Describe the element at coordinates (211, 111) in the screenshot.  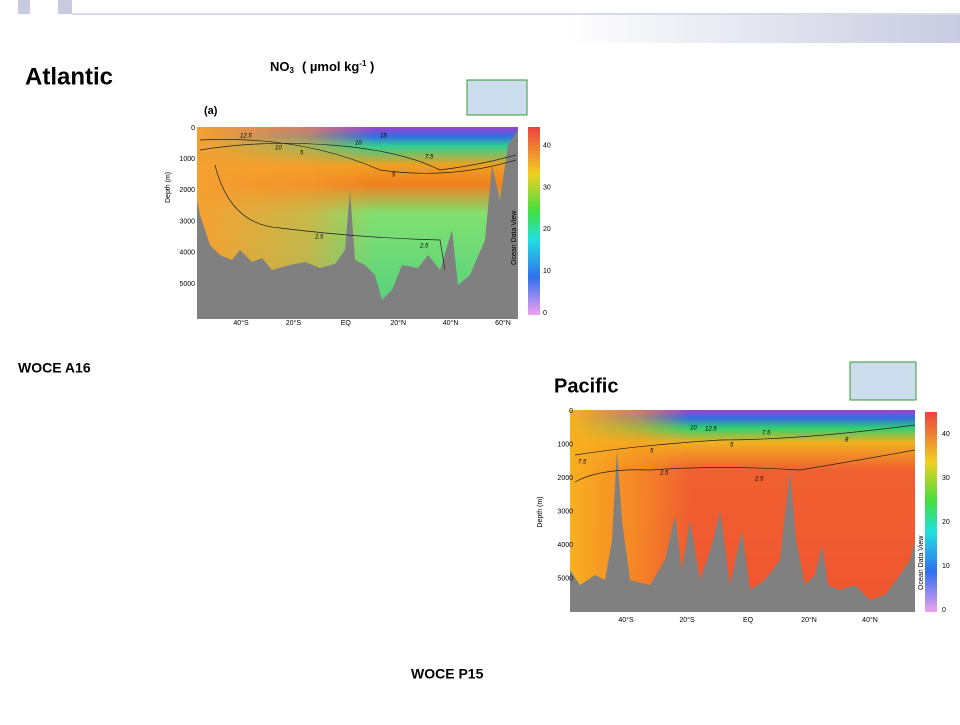
I see `panel-label: (a)` at that location.